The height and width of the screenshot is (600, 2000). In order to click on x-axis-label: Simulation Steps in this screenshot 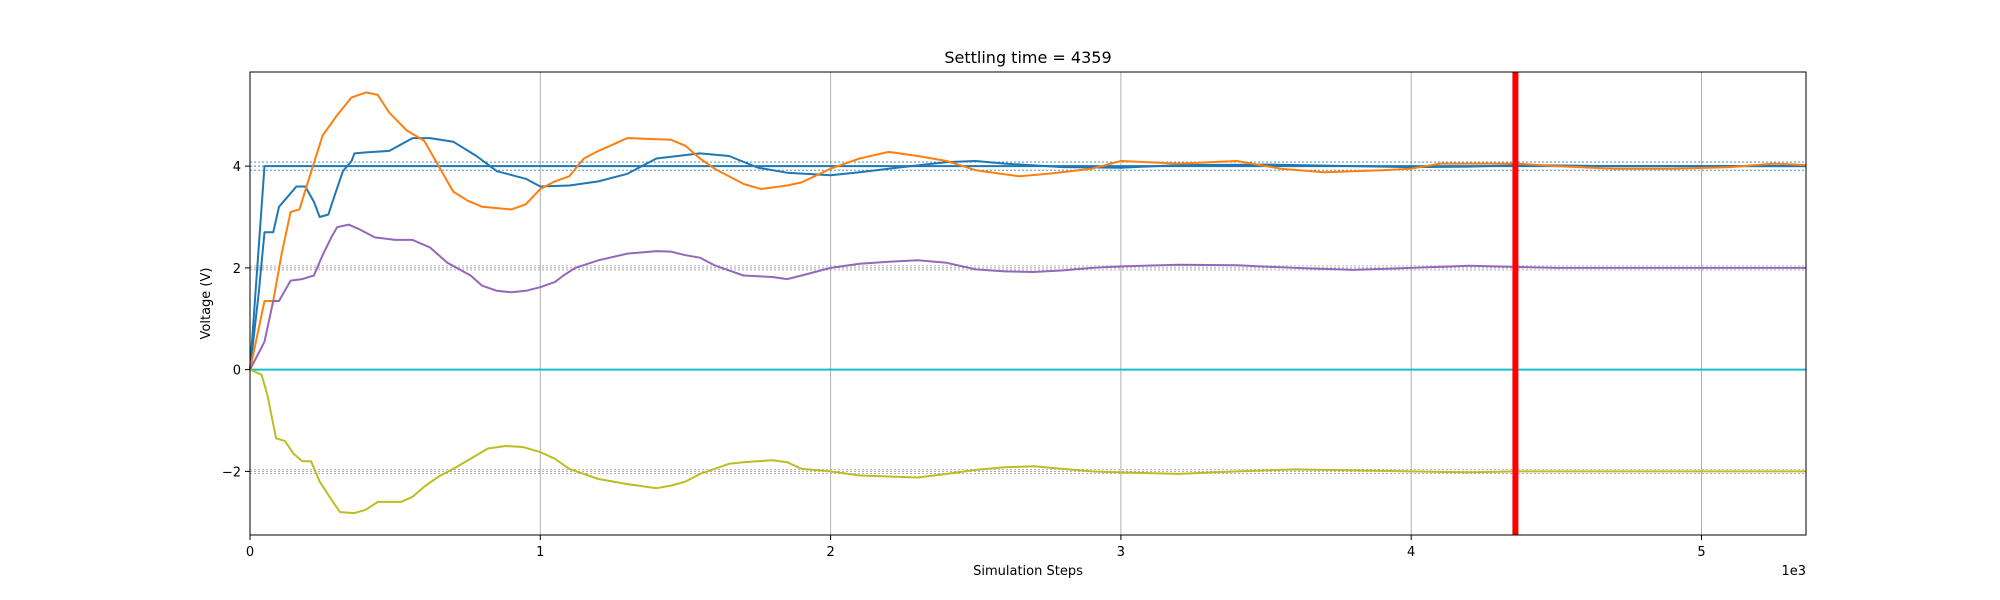, I will do `click(1028, 571)`.